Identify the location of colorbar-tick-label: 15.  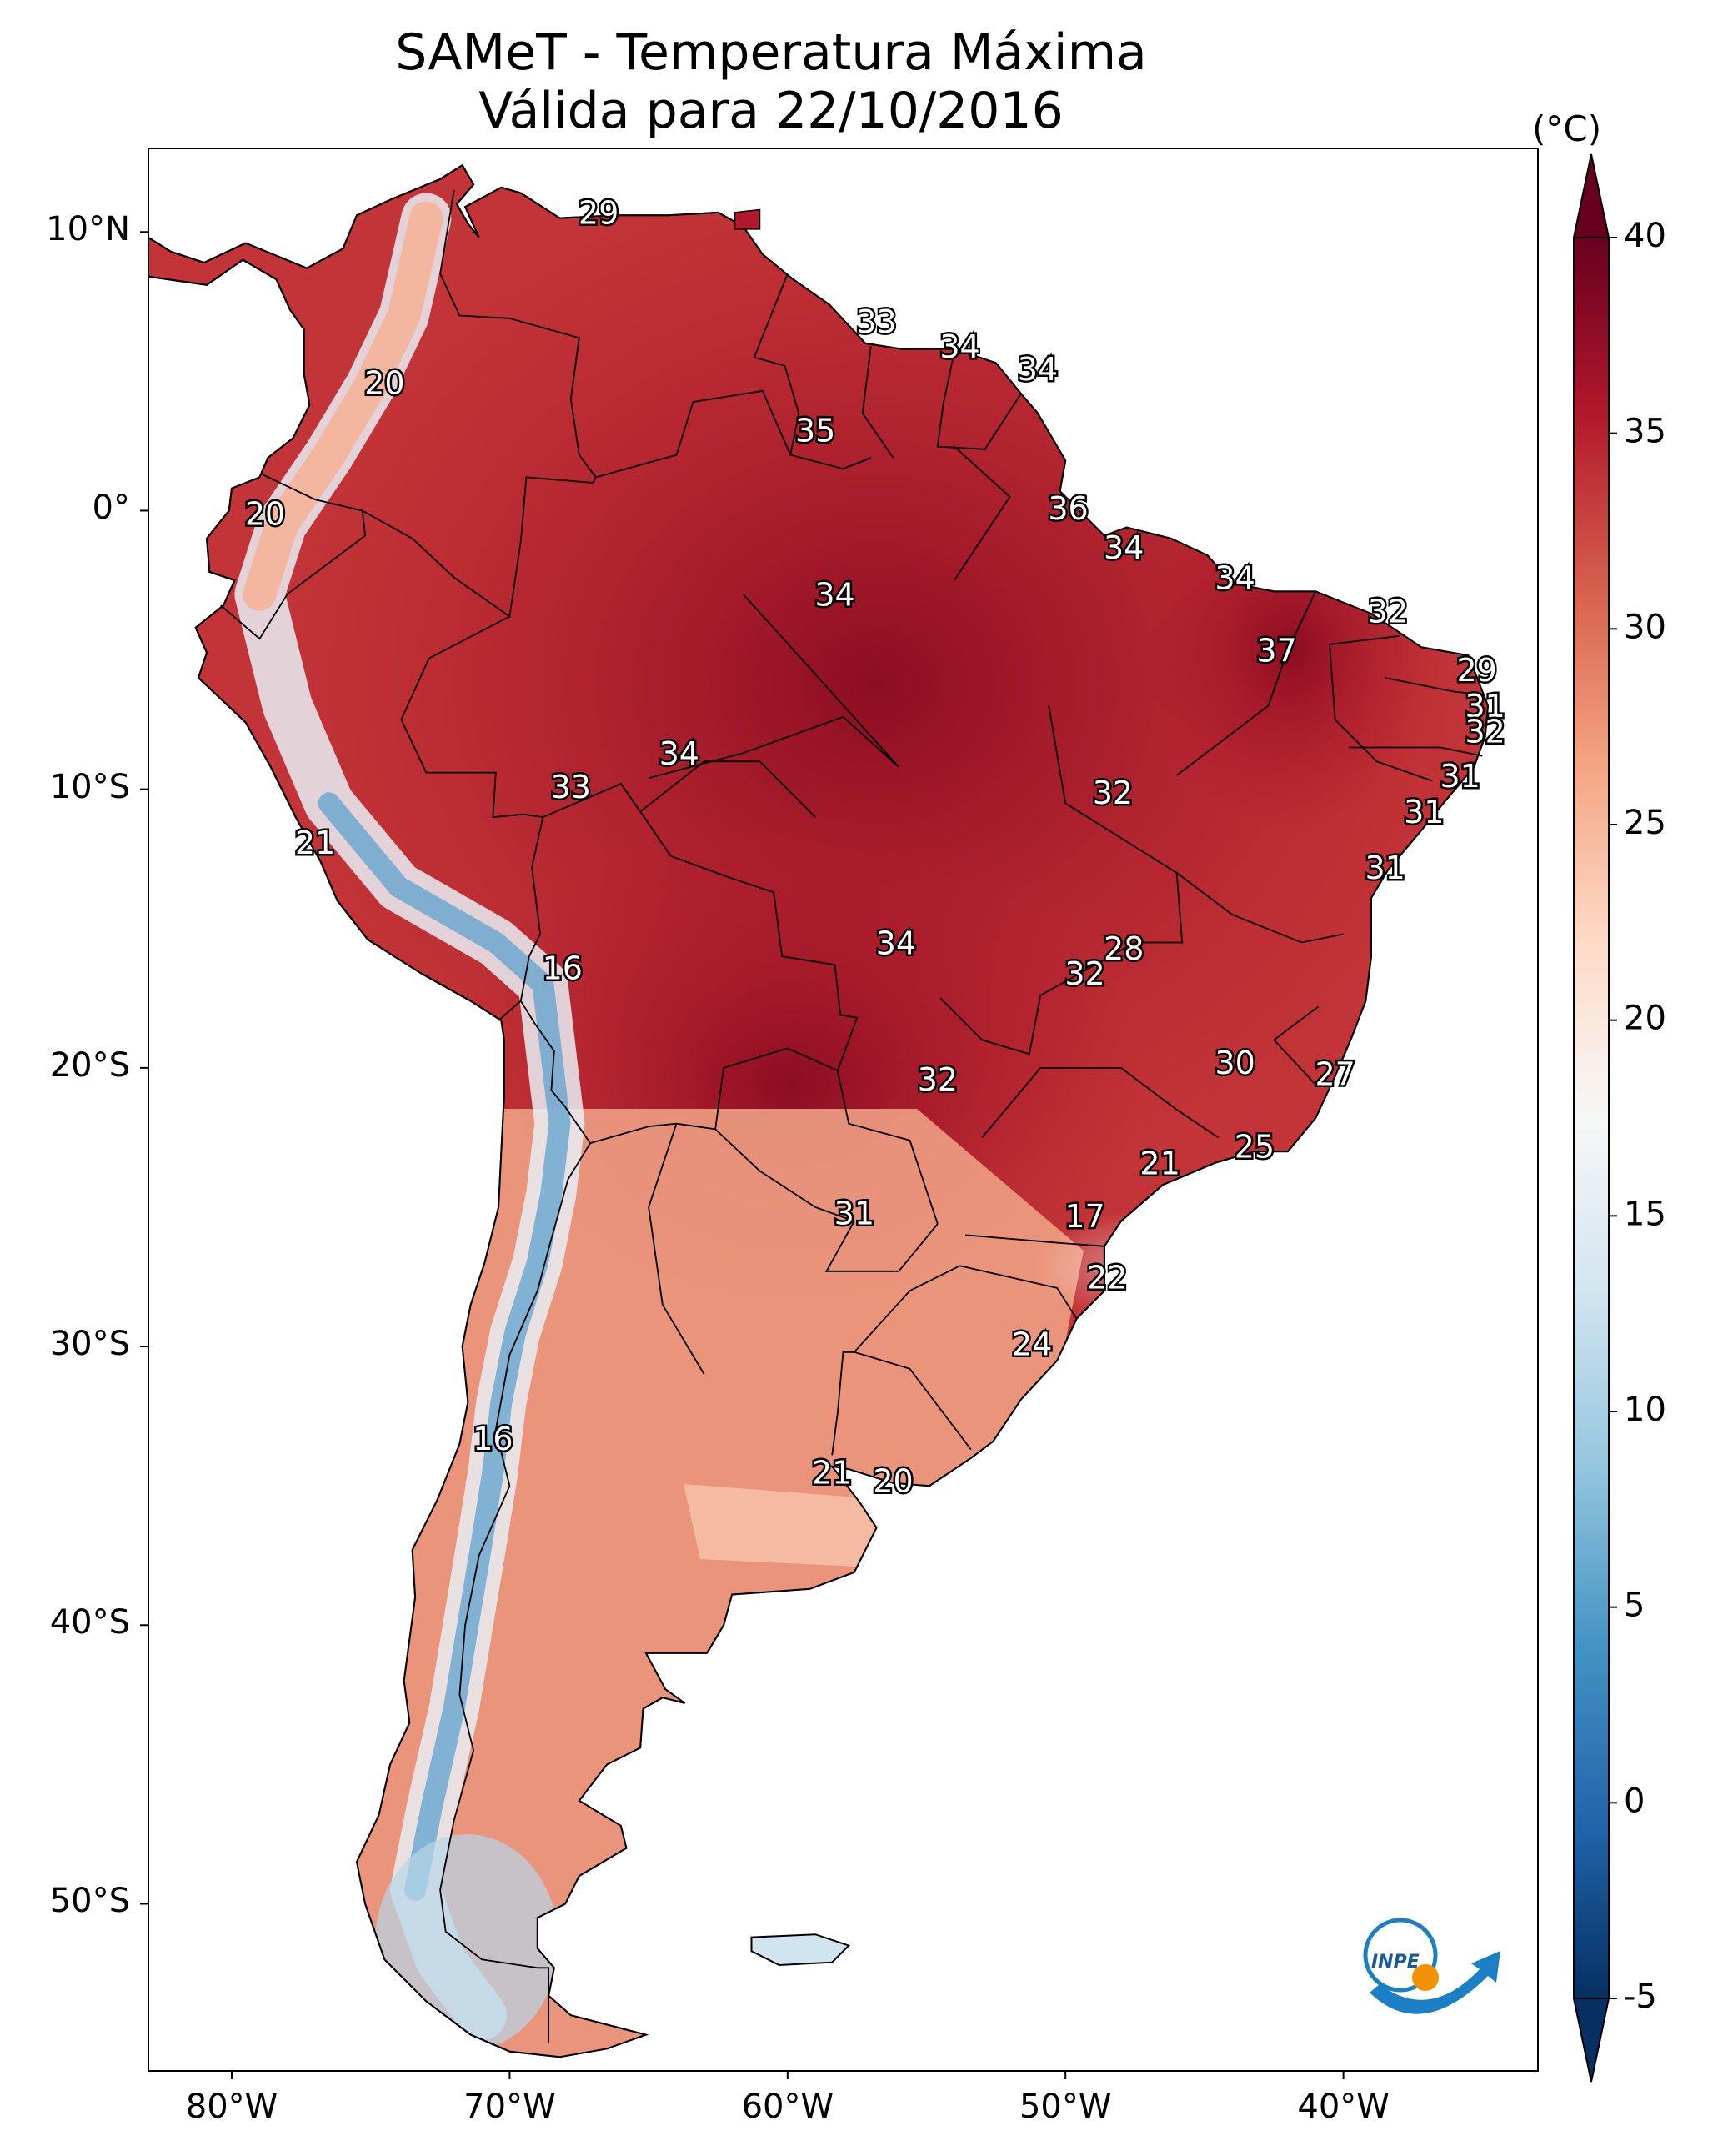
(1645, 1214).